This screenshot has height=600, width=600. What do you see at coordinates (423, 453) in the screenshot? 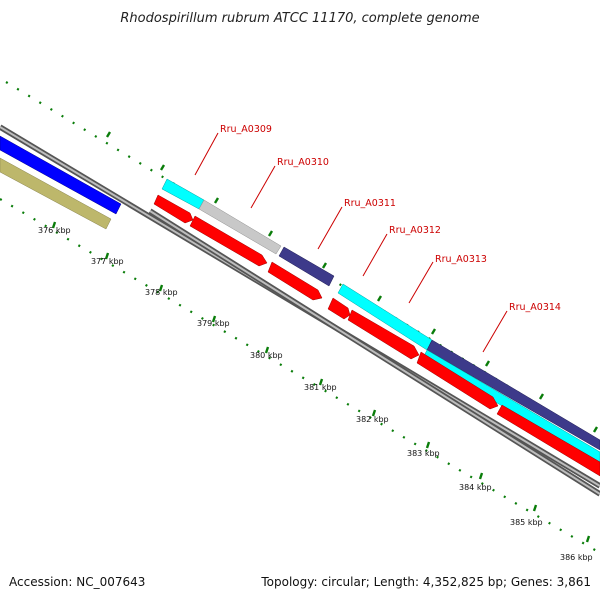
I see `tick-label: 383 kbp` at bounding box center [423, 453].